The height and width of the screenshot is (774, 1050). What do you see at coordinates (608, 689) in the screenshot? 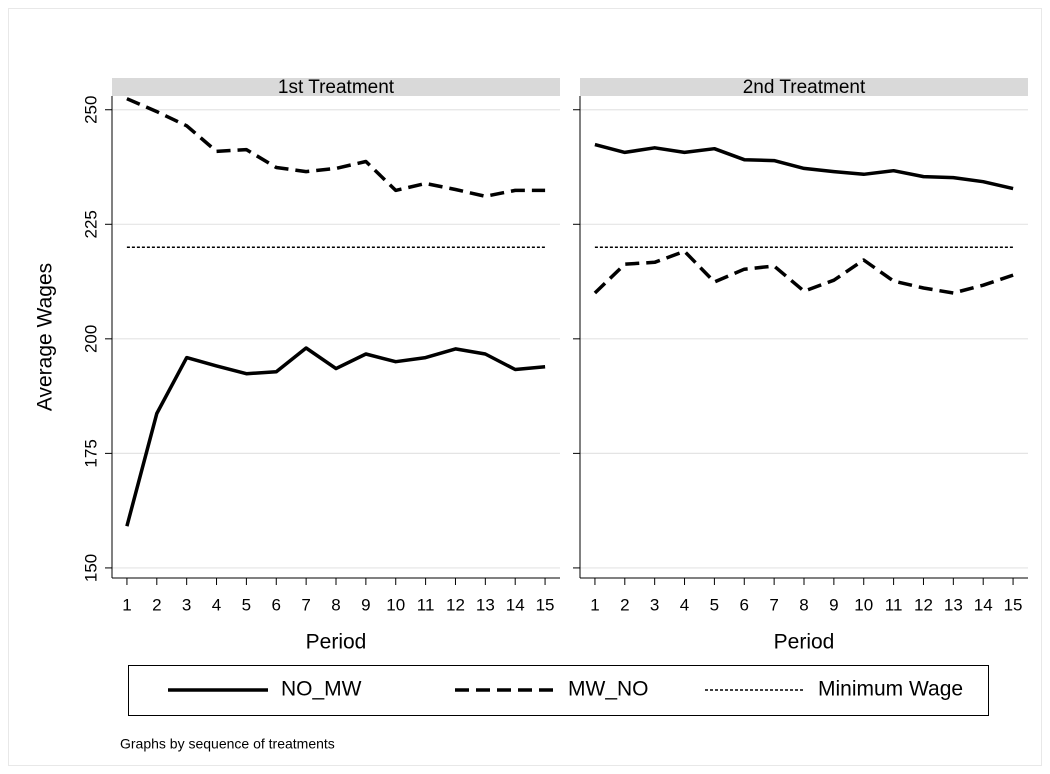
I see `legend-label: MW_NO` at bounding box center [608, 689].